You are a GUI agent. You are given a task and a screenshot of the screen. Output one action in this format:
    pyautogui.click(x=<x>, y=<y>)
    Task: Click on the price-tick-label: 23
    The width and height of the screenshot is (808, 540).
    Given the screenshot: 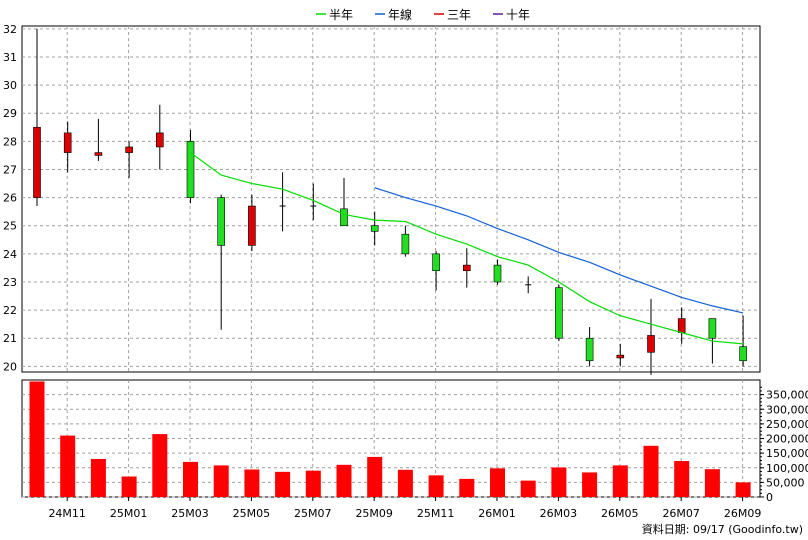 What is the action you would take?
    pyautogui.click(x=10, y=282)
    